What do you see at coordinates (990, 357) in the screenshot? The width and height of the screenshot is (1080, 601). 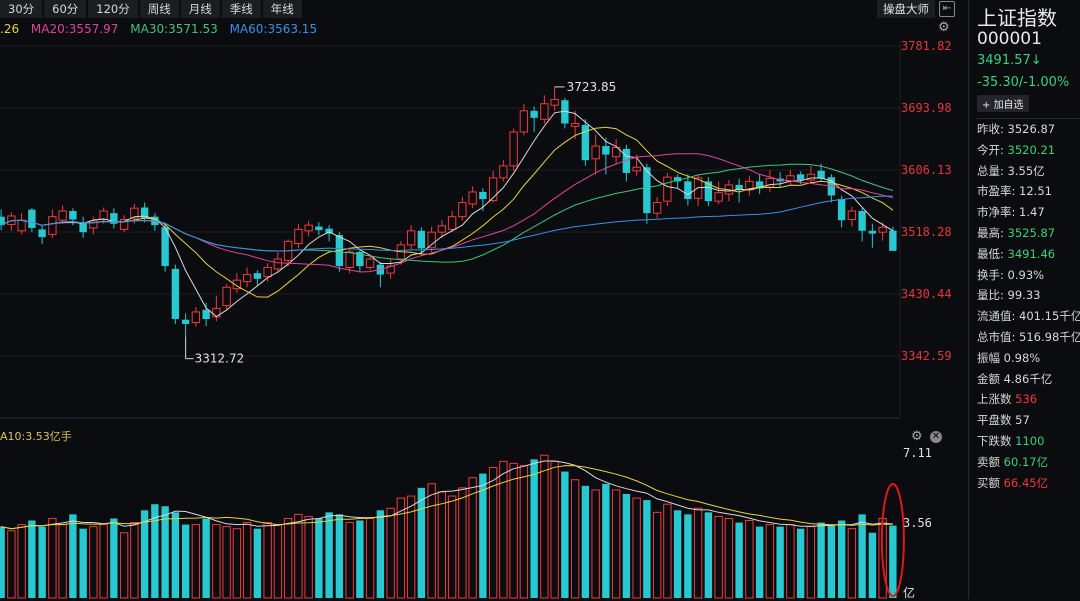 I see `stat-label: 振幅` at bounding box center [990, 357].